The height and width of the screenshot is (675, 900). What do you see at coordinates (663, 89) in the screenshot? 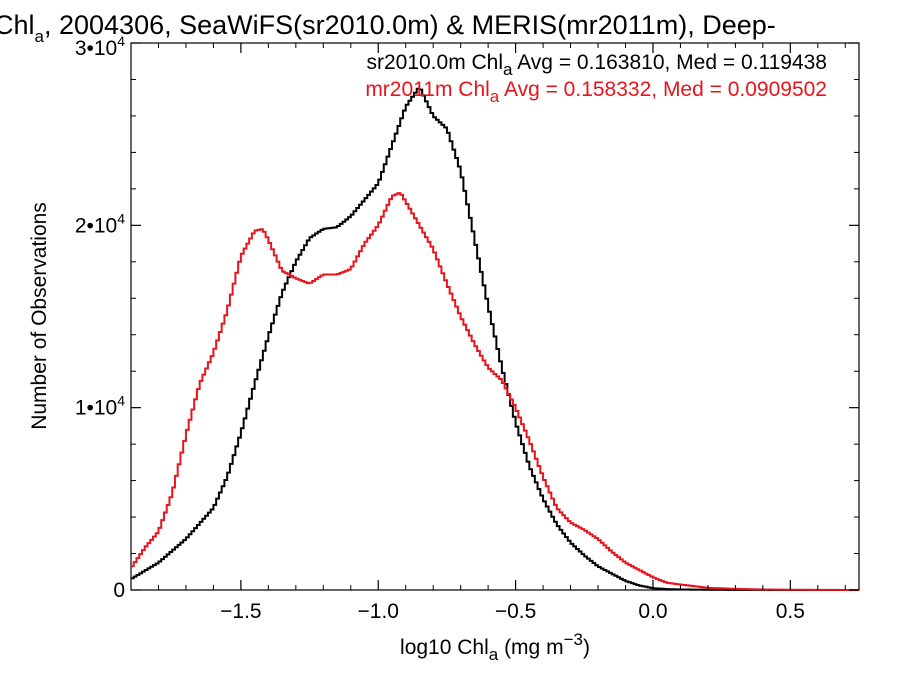
I see `legend-mr2011-stats: Avg = 0.158332, Med = 0.0909502` at bounding box center [663, 89].